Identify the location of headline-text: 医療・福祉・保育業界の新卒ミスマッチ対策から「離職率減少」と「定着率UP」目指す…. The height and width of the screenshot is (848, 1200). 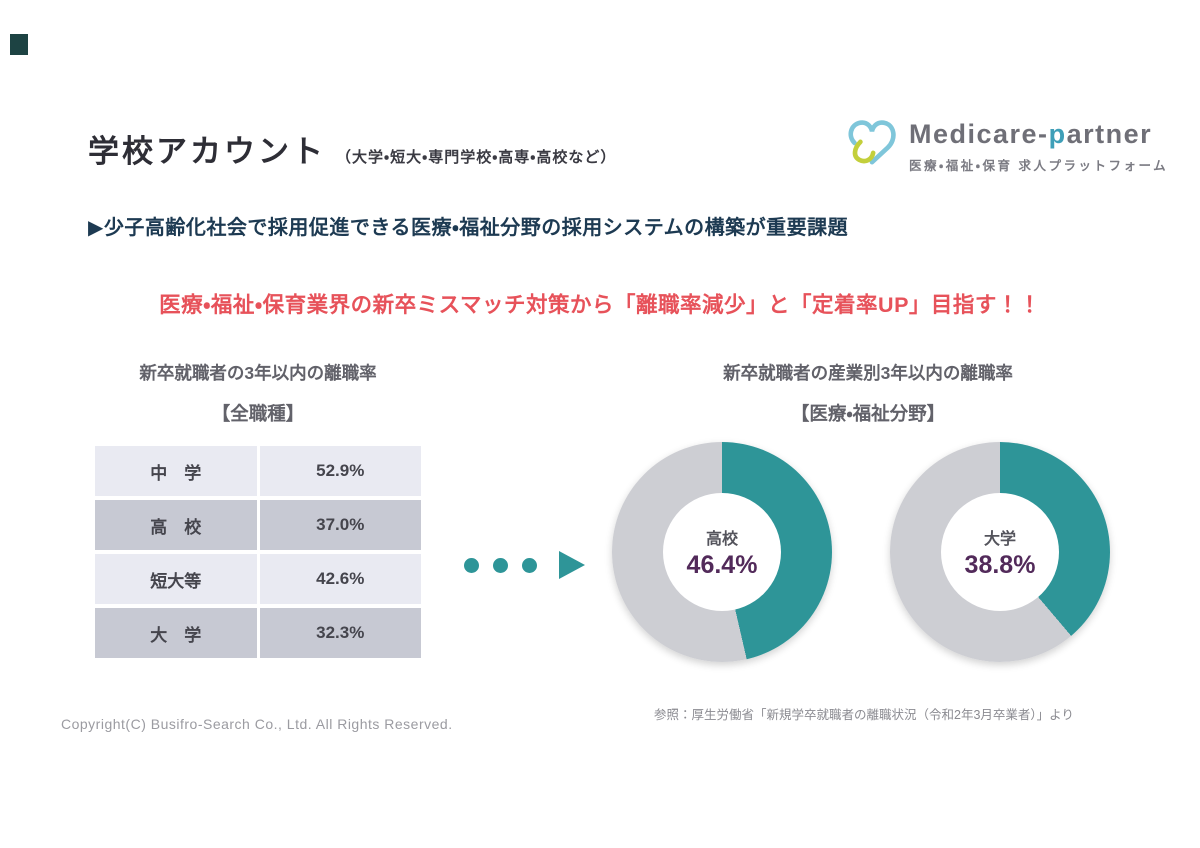
(600, 305).